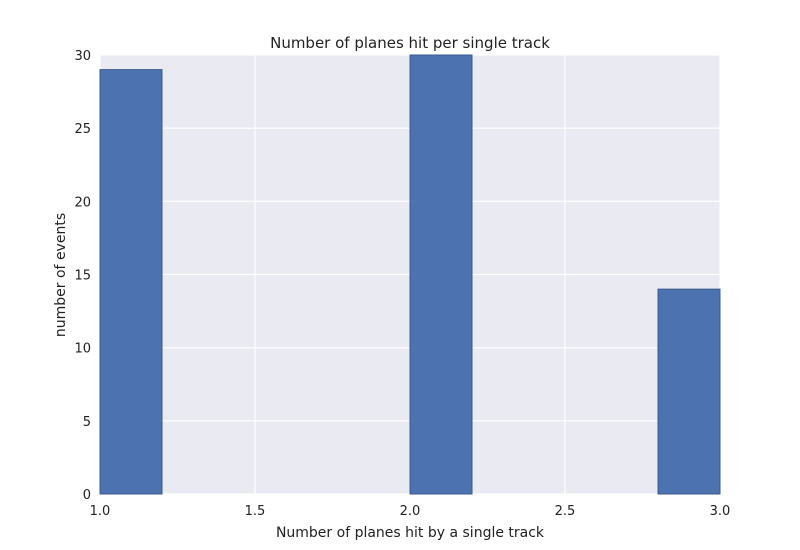 The height and width of the screenshot is (550, 800). Describe the element at coordinates (100, 511) in the screenshot. I see `x-tick-label: 1.0` at that location.